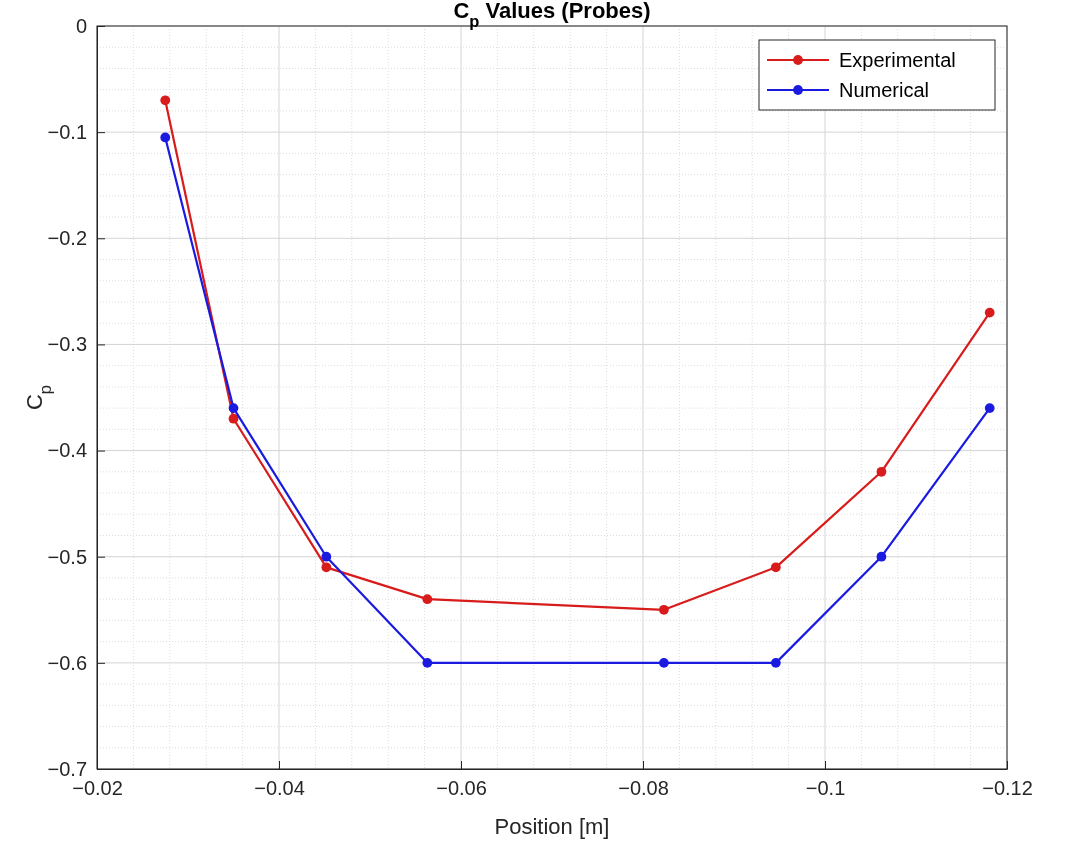 The image size is (1066, 848). I want to click on x-tick-label: −0.06, so click(461, 788).